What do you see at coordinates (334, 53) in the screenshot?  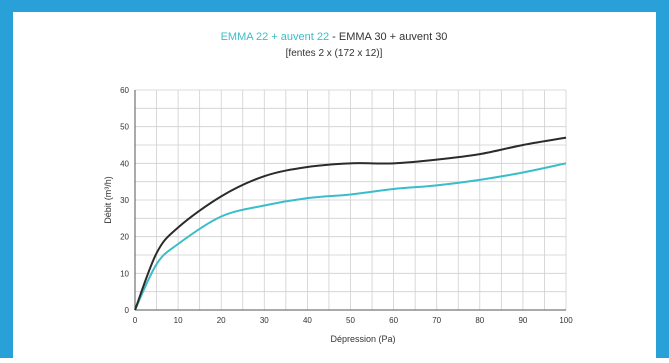 I see `chart-subtitle: [fentes 2 x (172 x 12)]` at bounding box center [334, 53].